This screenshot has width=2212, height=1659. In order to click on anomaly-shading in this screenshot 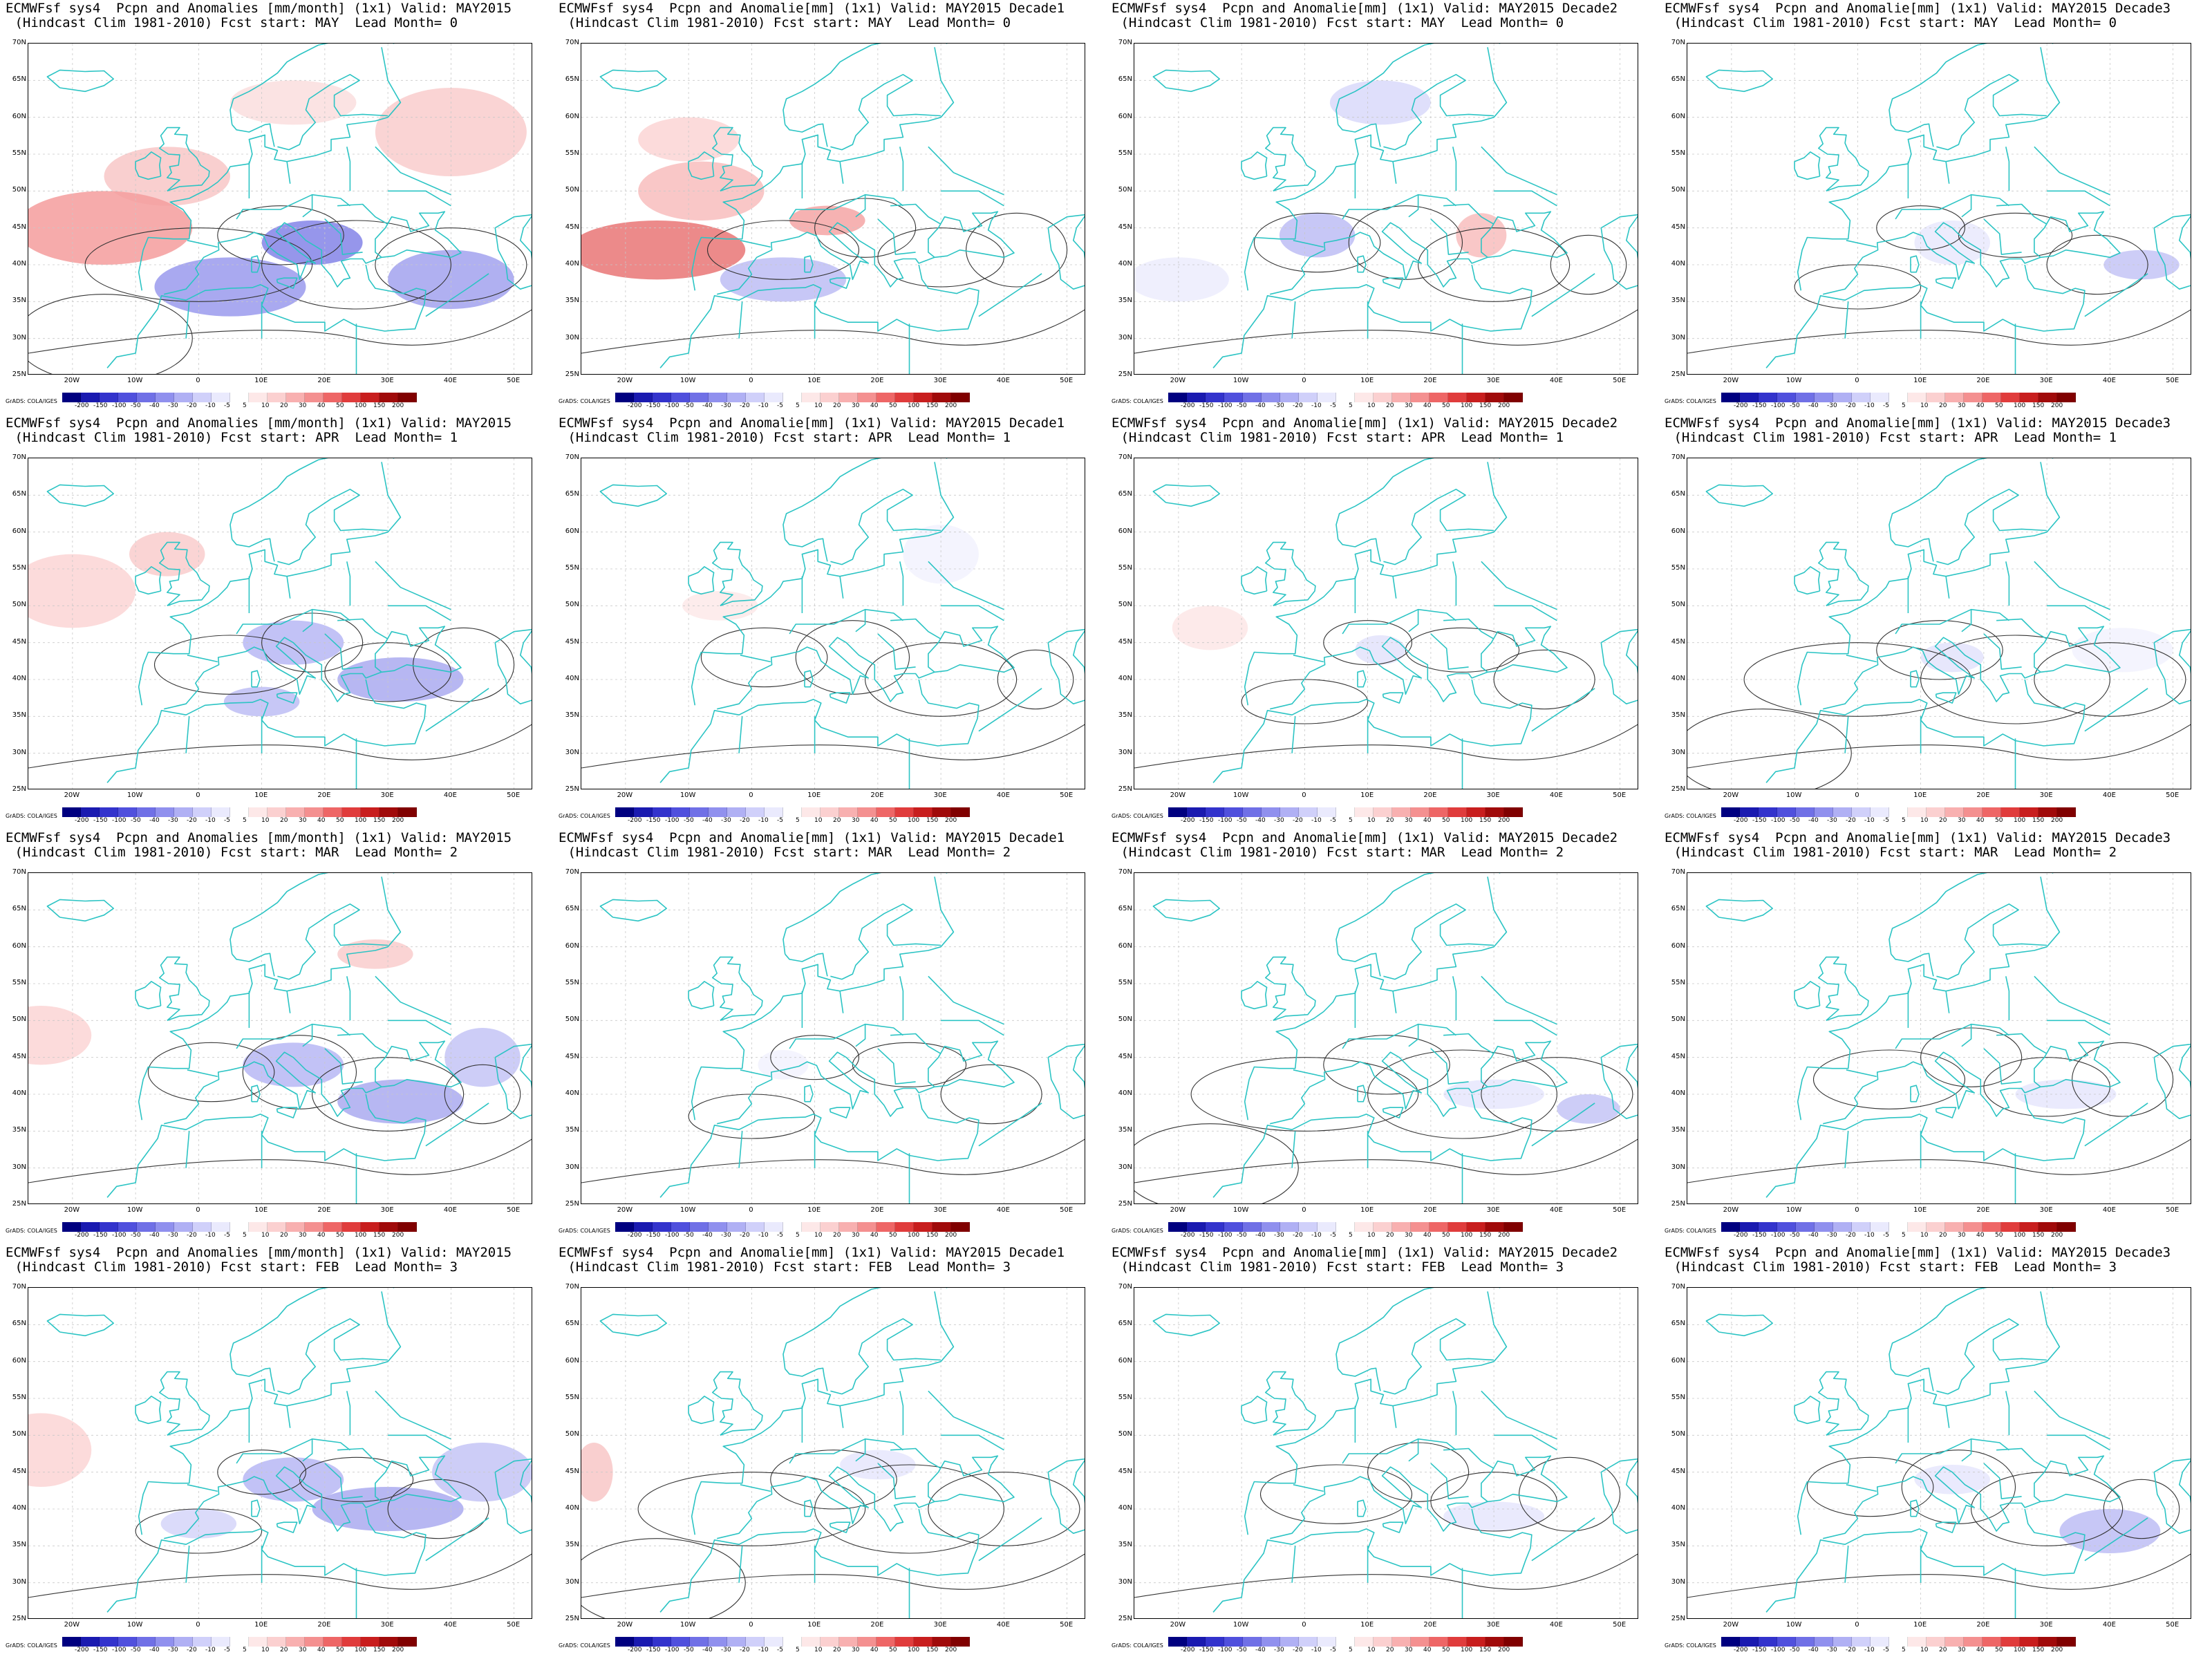, I will do `click(111, 228)`.